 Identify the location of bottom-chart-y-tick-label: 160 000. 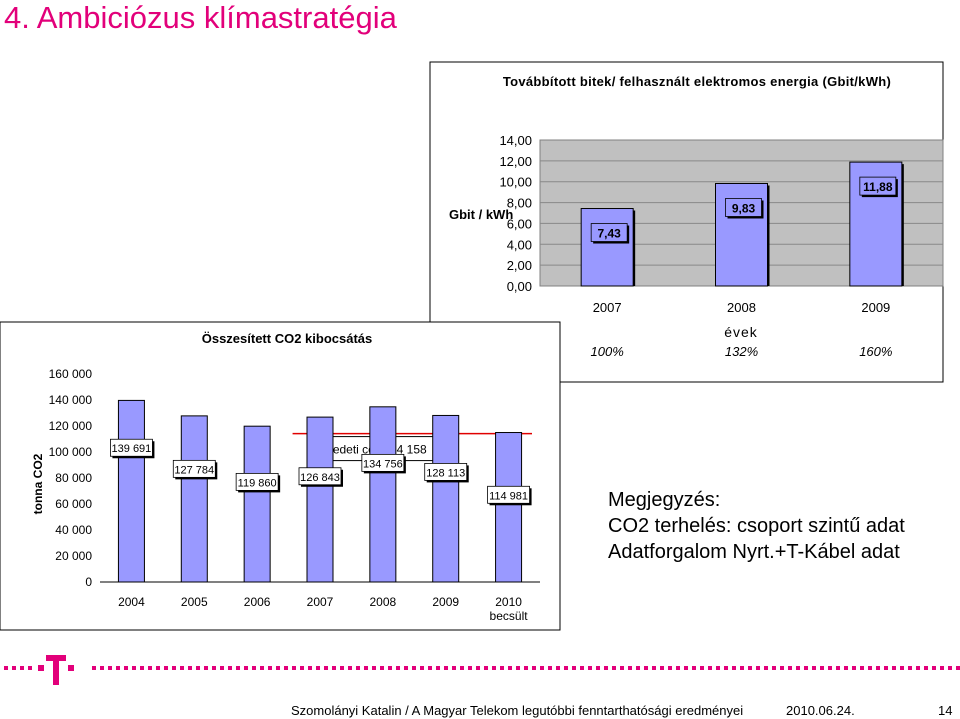
(71, 374).